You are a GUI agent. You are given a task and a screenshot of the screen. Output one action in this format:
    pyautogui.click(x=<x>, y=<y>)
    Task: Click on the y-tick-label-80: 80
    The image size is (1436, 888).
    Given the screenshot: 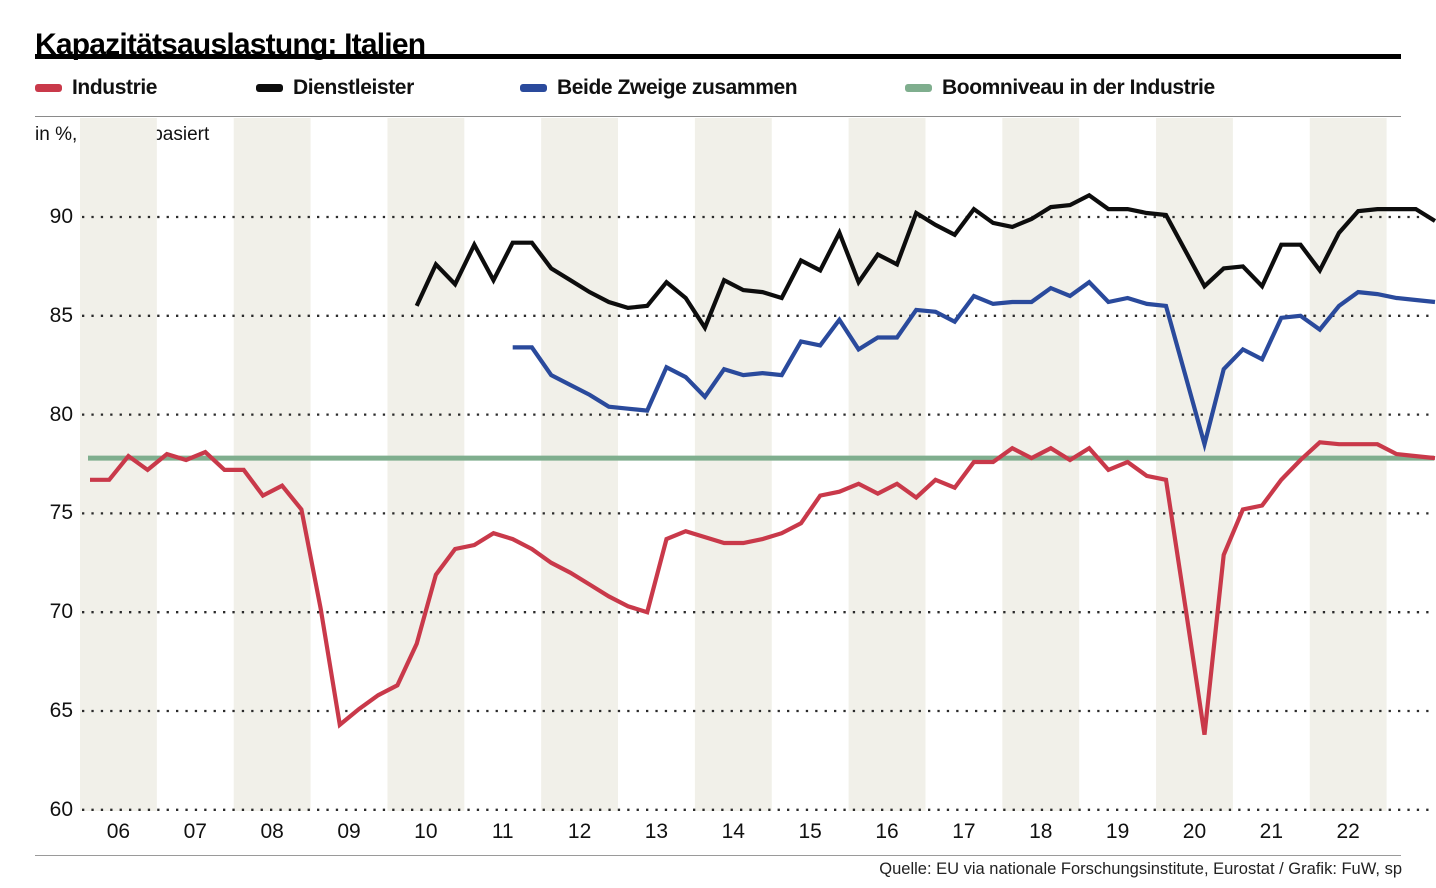 What is the action you would take?
    pyautogui.click(x=61, y=414)
    